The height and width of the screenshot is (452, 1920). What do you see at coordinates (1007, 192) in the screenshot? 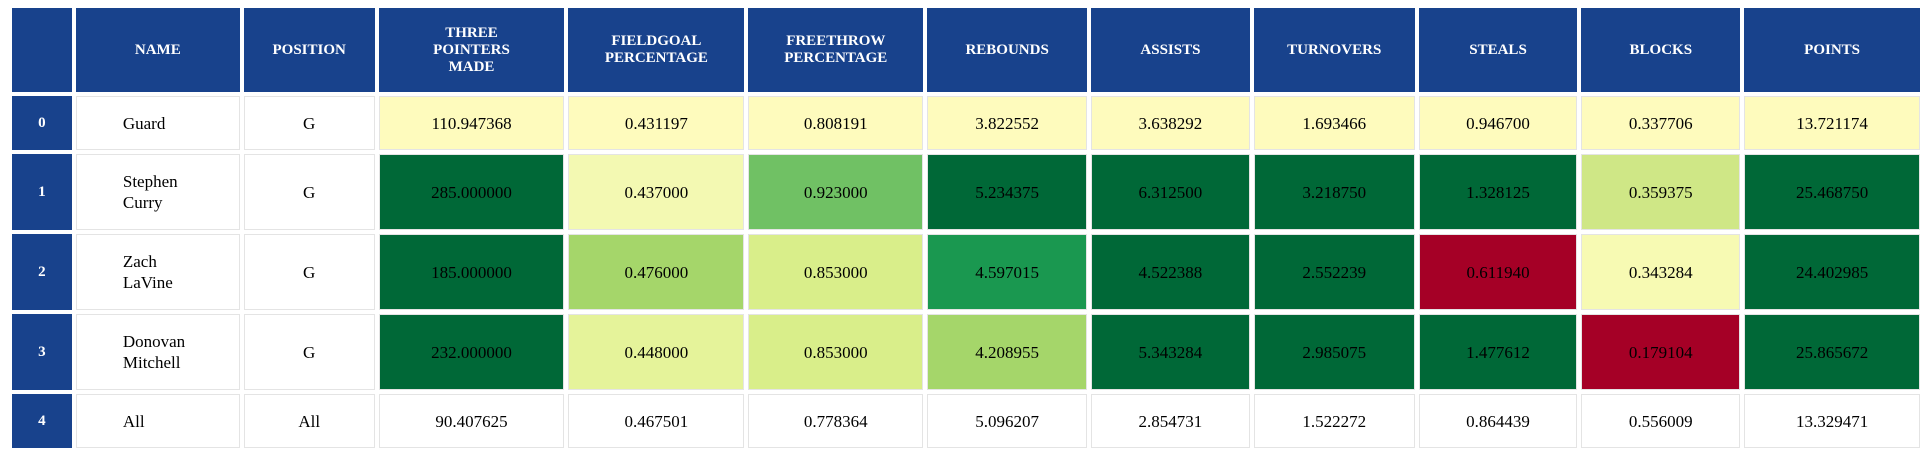
I see `cell-rebounds: 5.234375` at bounding box center [1007, 192].